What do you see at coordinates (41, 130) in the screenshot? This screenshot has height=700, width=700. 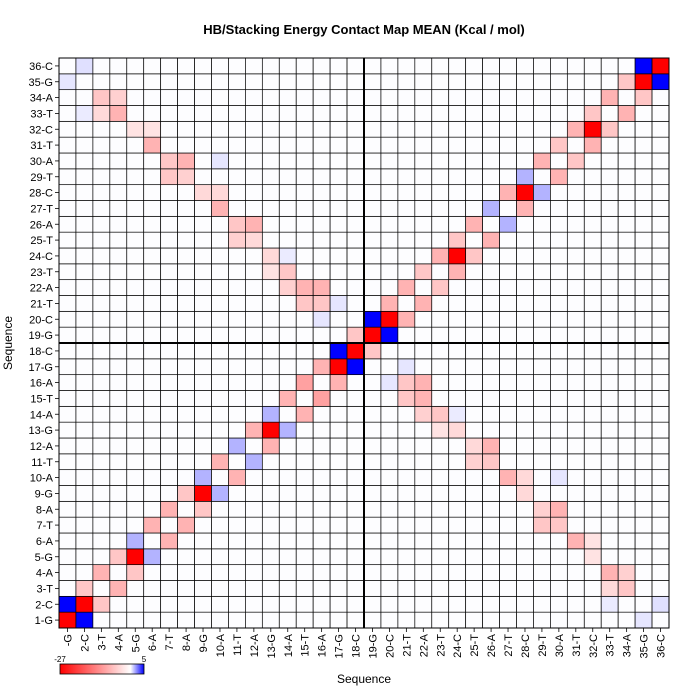 I see `y-tick-label: 32-C` at bounding box center [41, 130].